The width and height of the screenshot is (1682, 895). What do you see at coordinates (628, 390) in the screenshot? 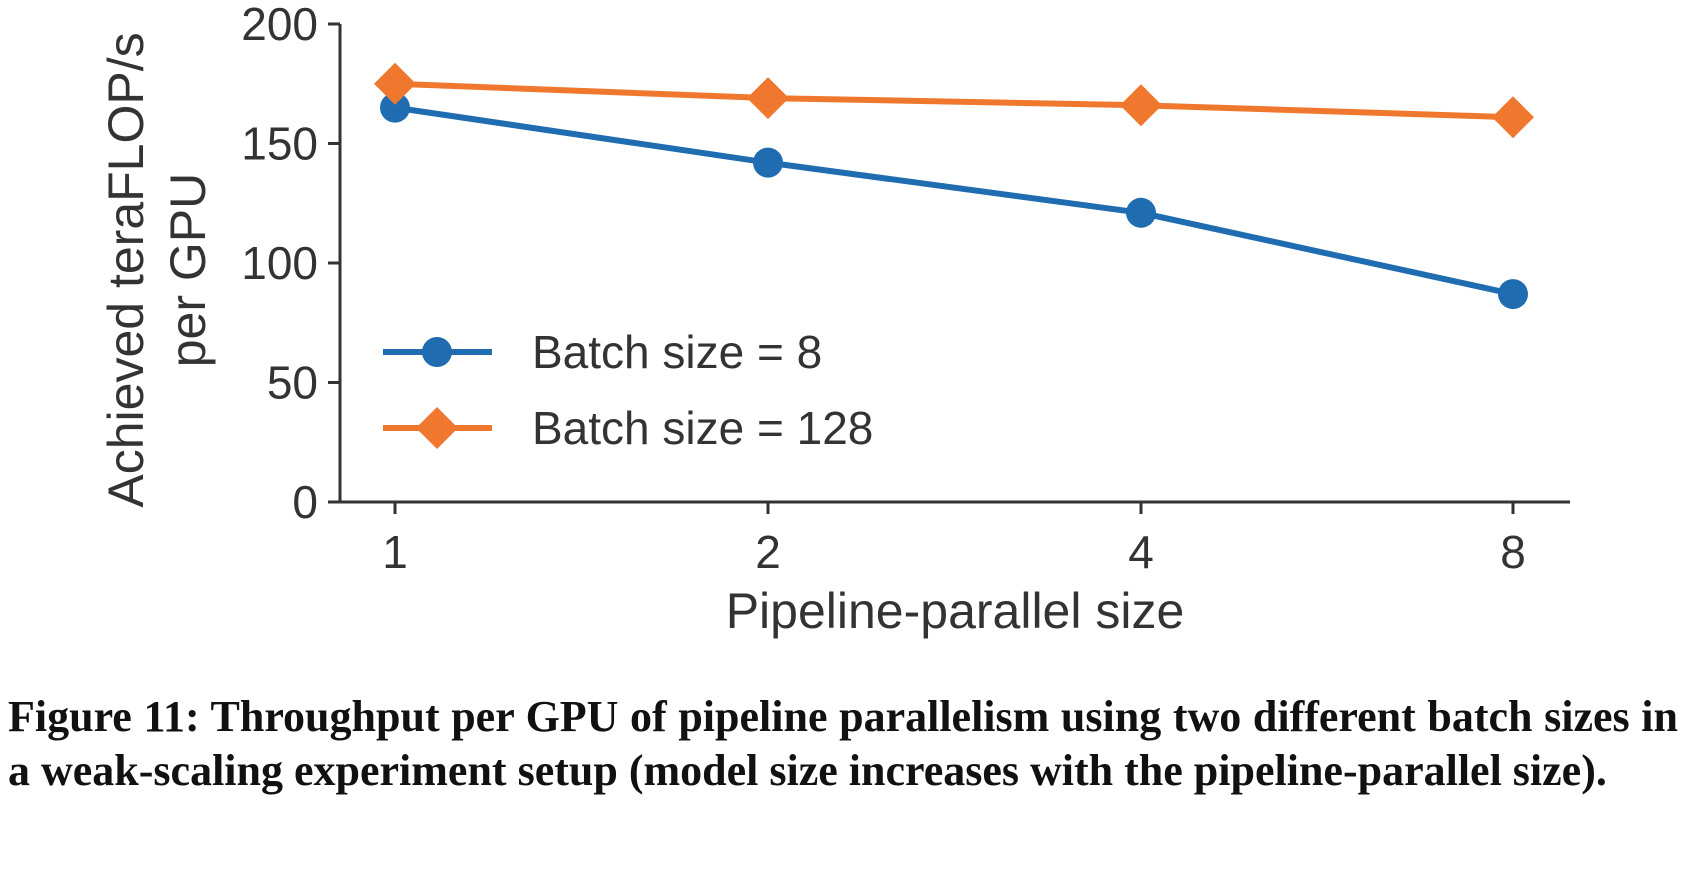
I see `legend: Batch size = 8 Batch size = 128` at bounding box center [628, 390].